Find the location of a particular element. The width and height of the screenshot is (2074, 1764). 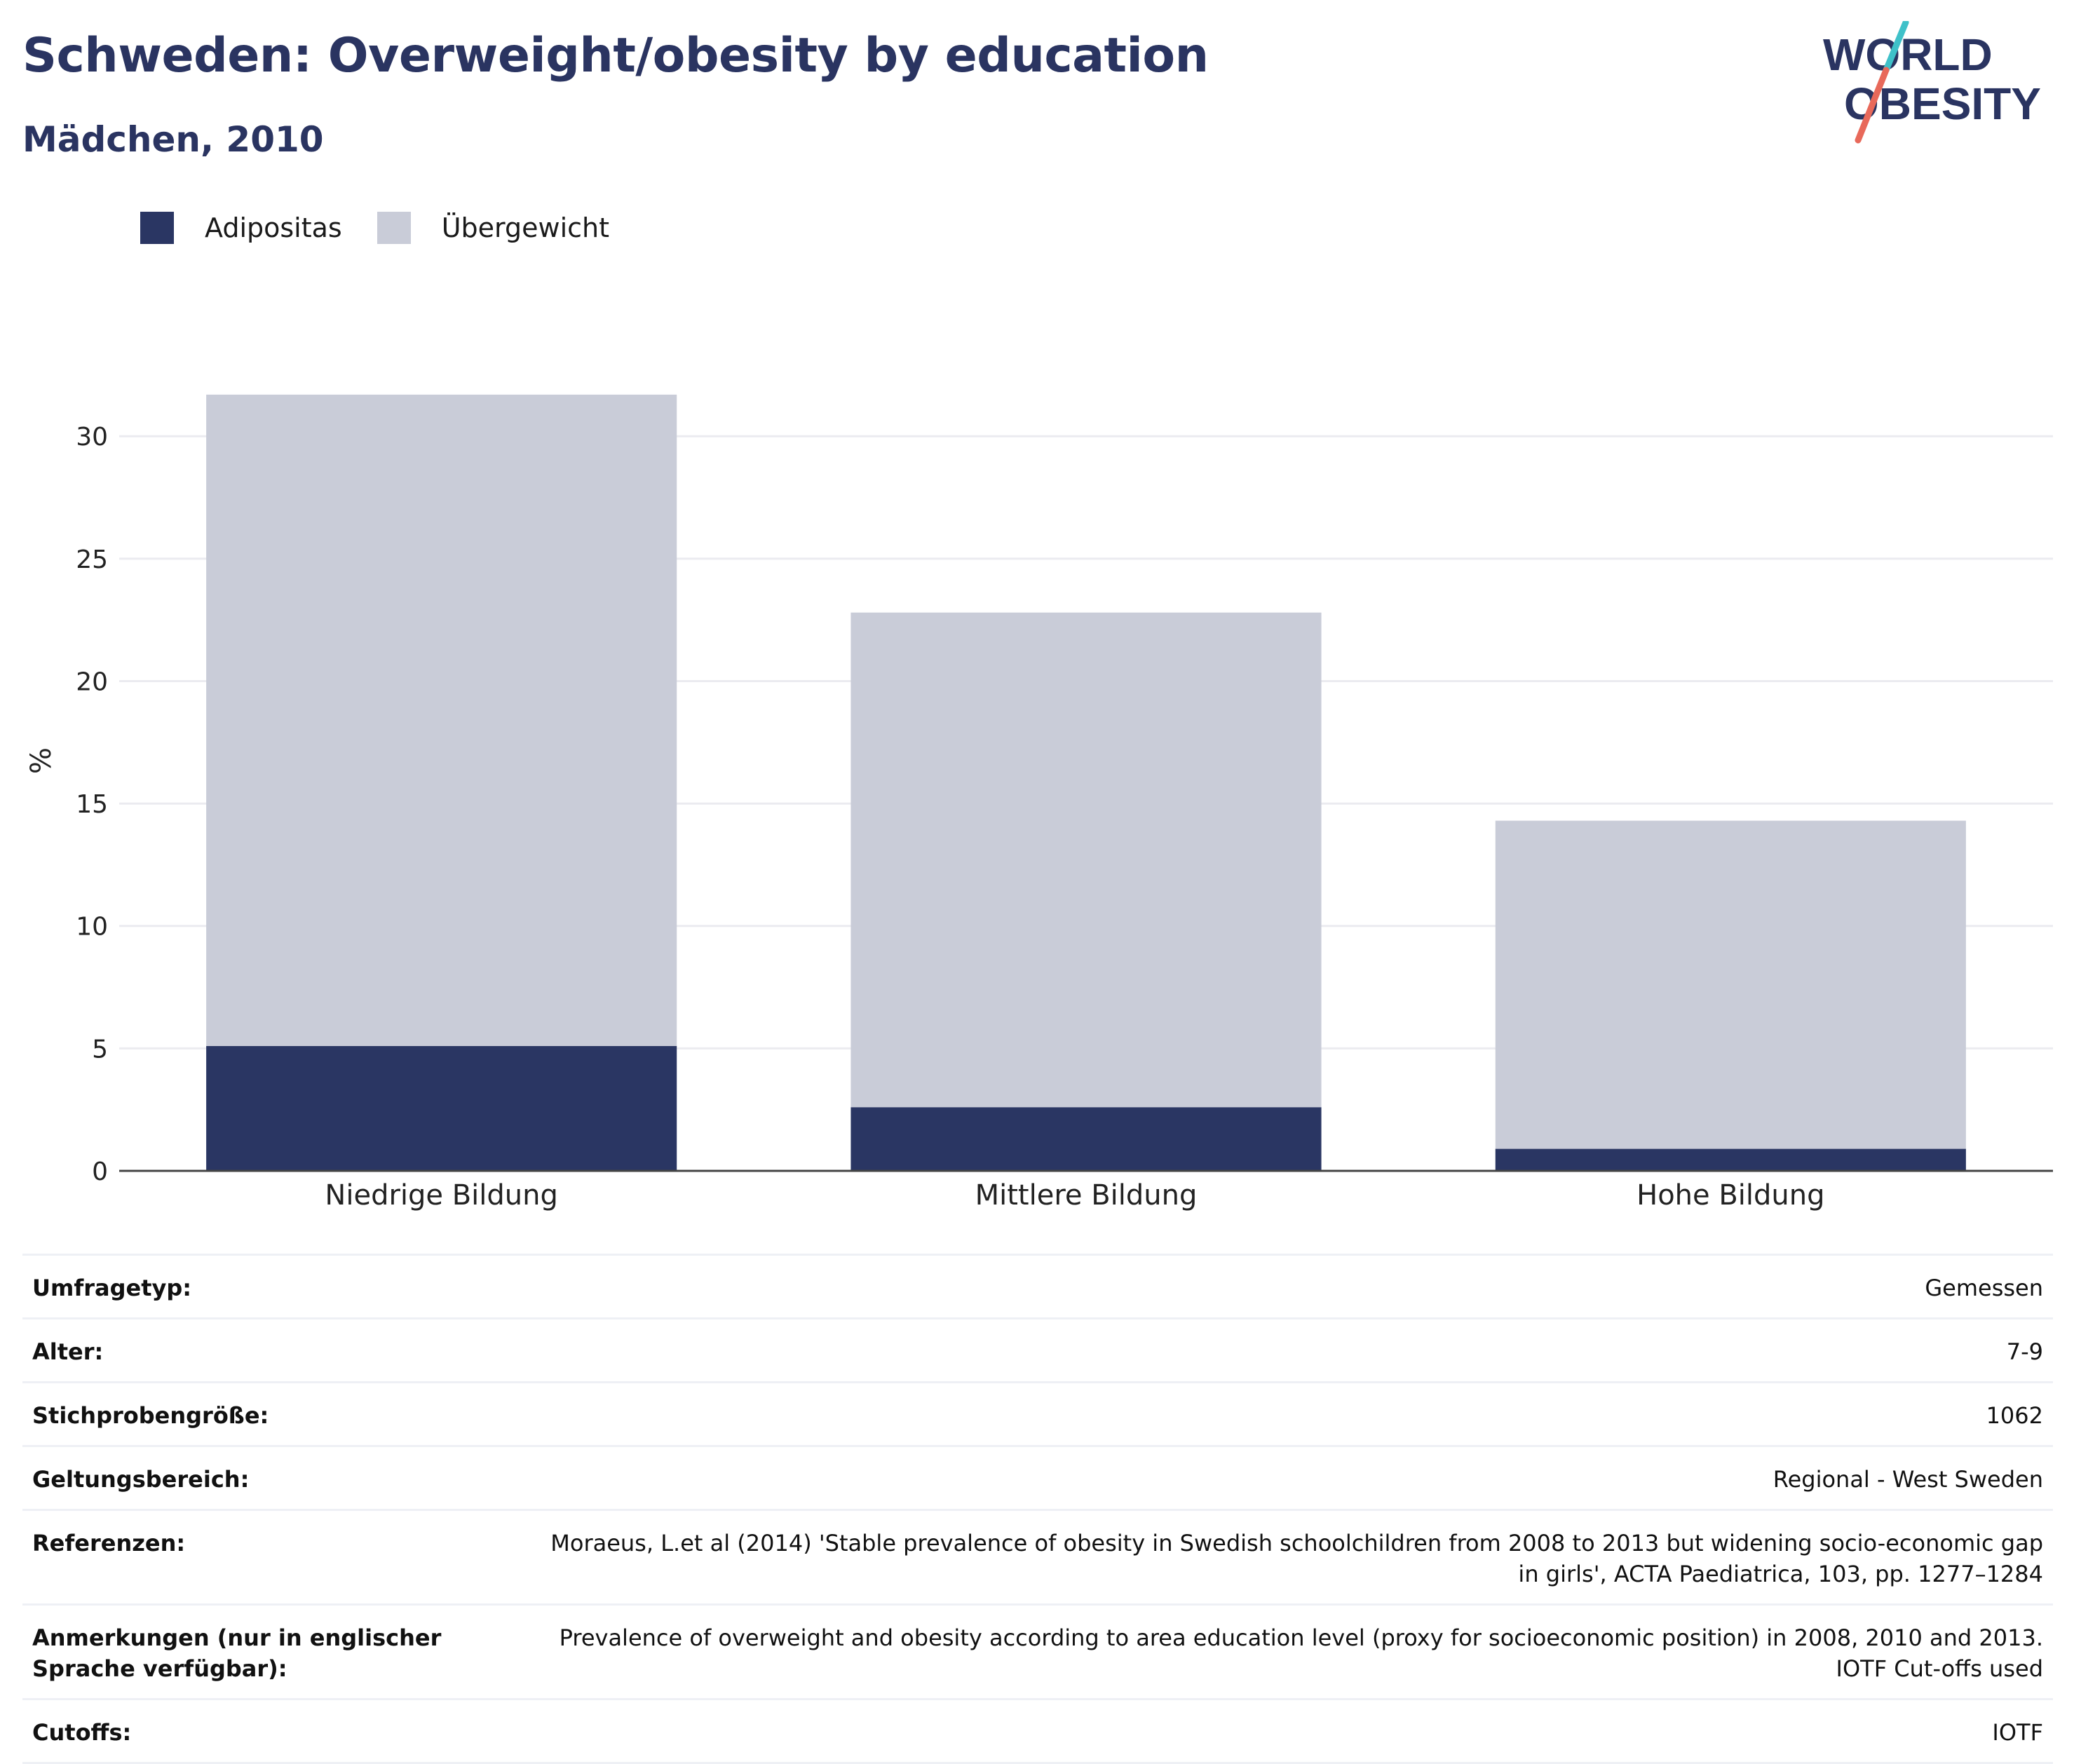

metadata-key: Cutoffs: is located at coordinates (82, 1733).